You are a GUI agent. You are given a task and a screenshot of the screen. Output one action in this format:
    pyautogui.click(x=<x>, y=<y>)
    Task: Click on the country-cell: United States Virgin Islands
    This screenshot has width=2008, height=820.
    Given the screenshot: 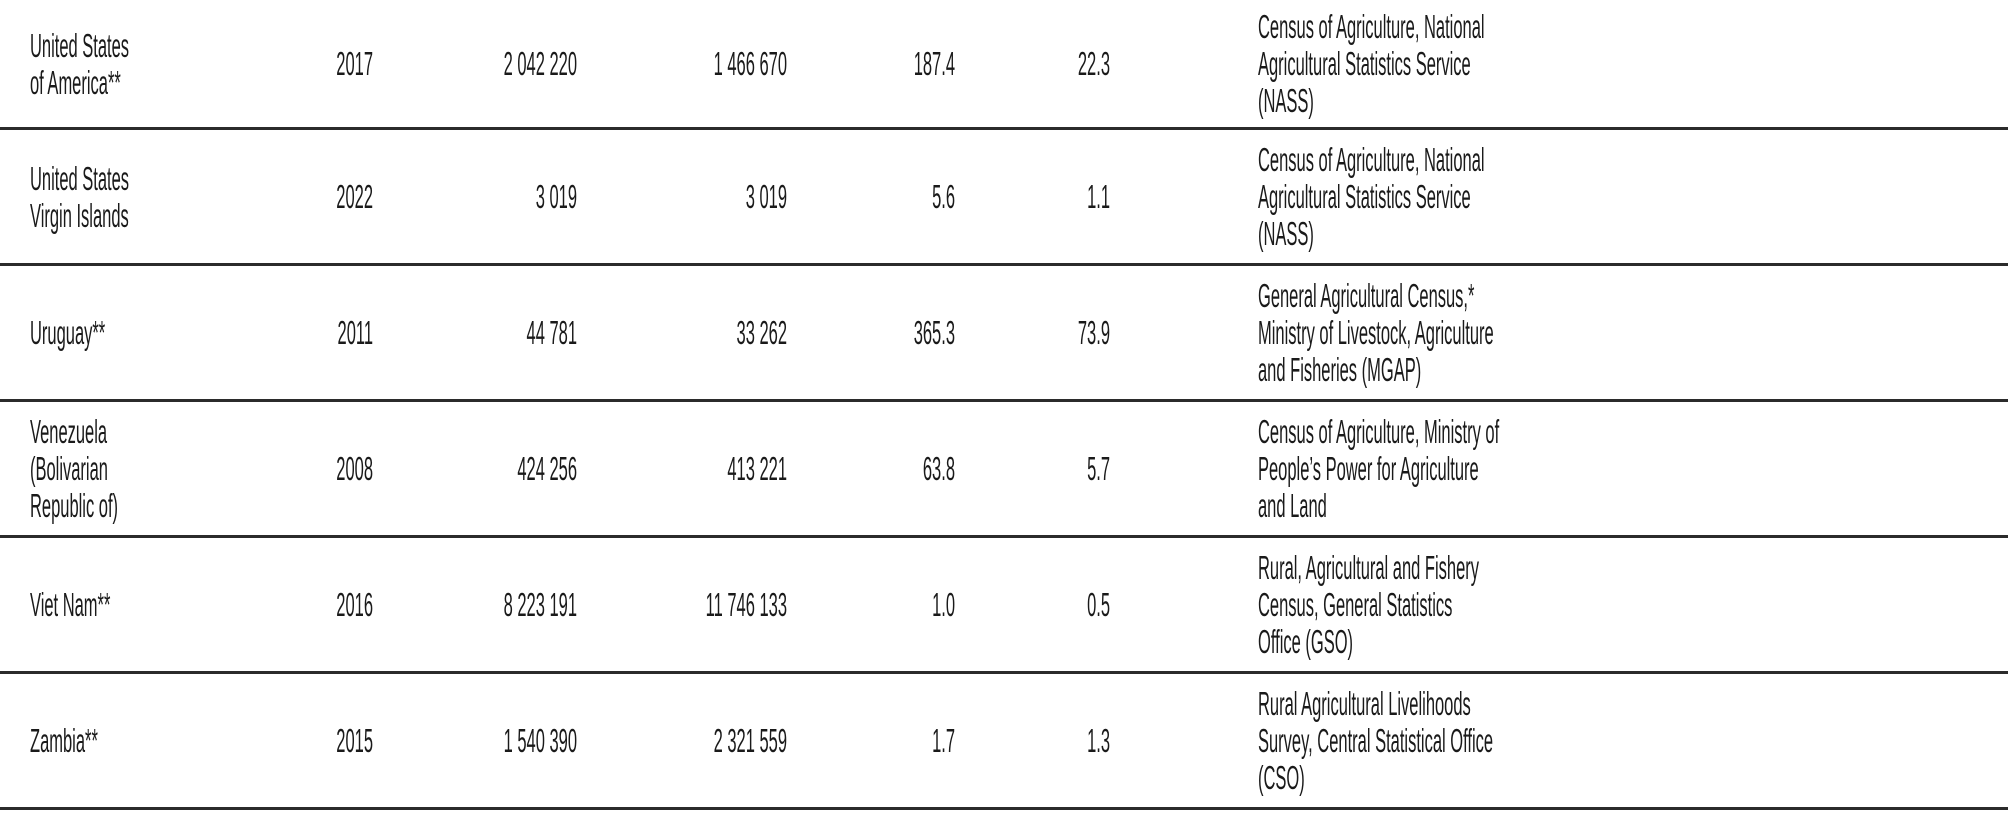 What is the action you would take?
    pyautogui.click(x=160, y=196)
    